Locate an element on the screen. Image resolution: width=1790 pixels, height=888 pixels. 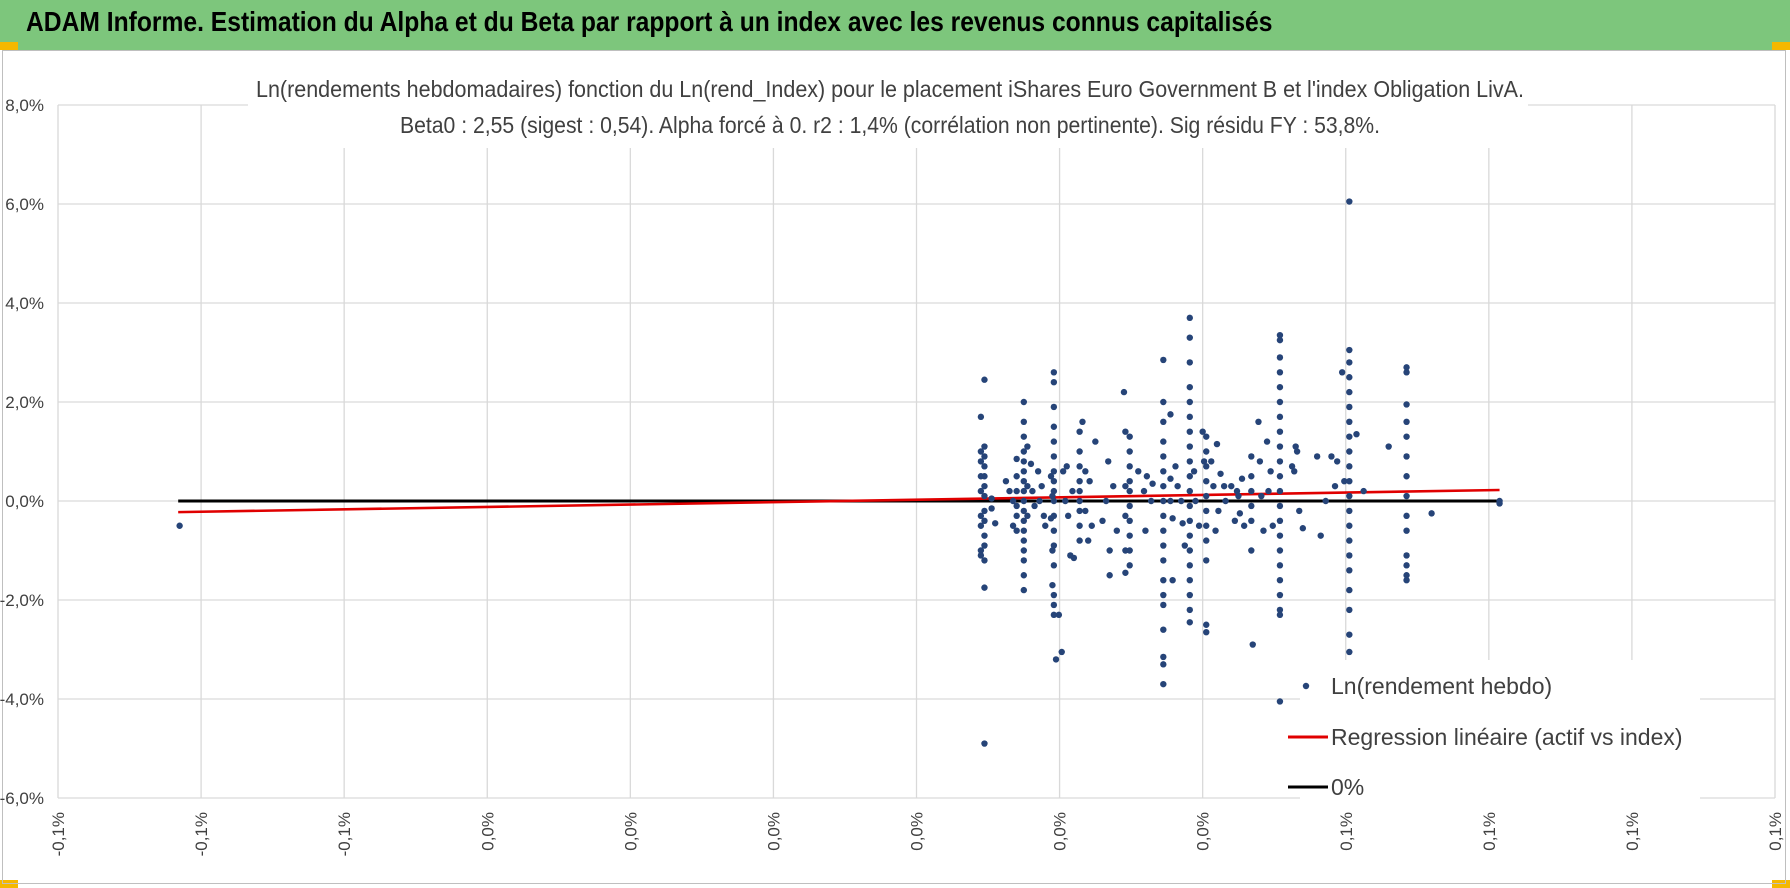
y-tick-label: 6,0% is located at coordinates (24, 204).